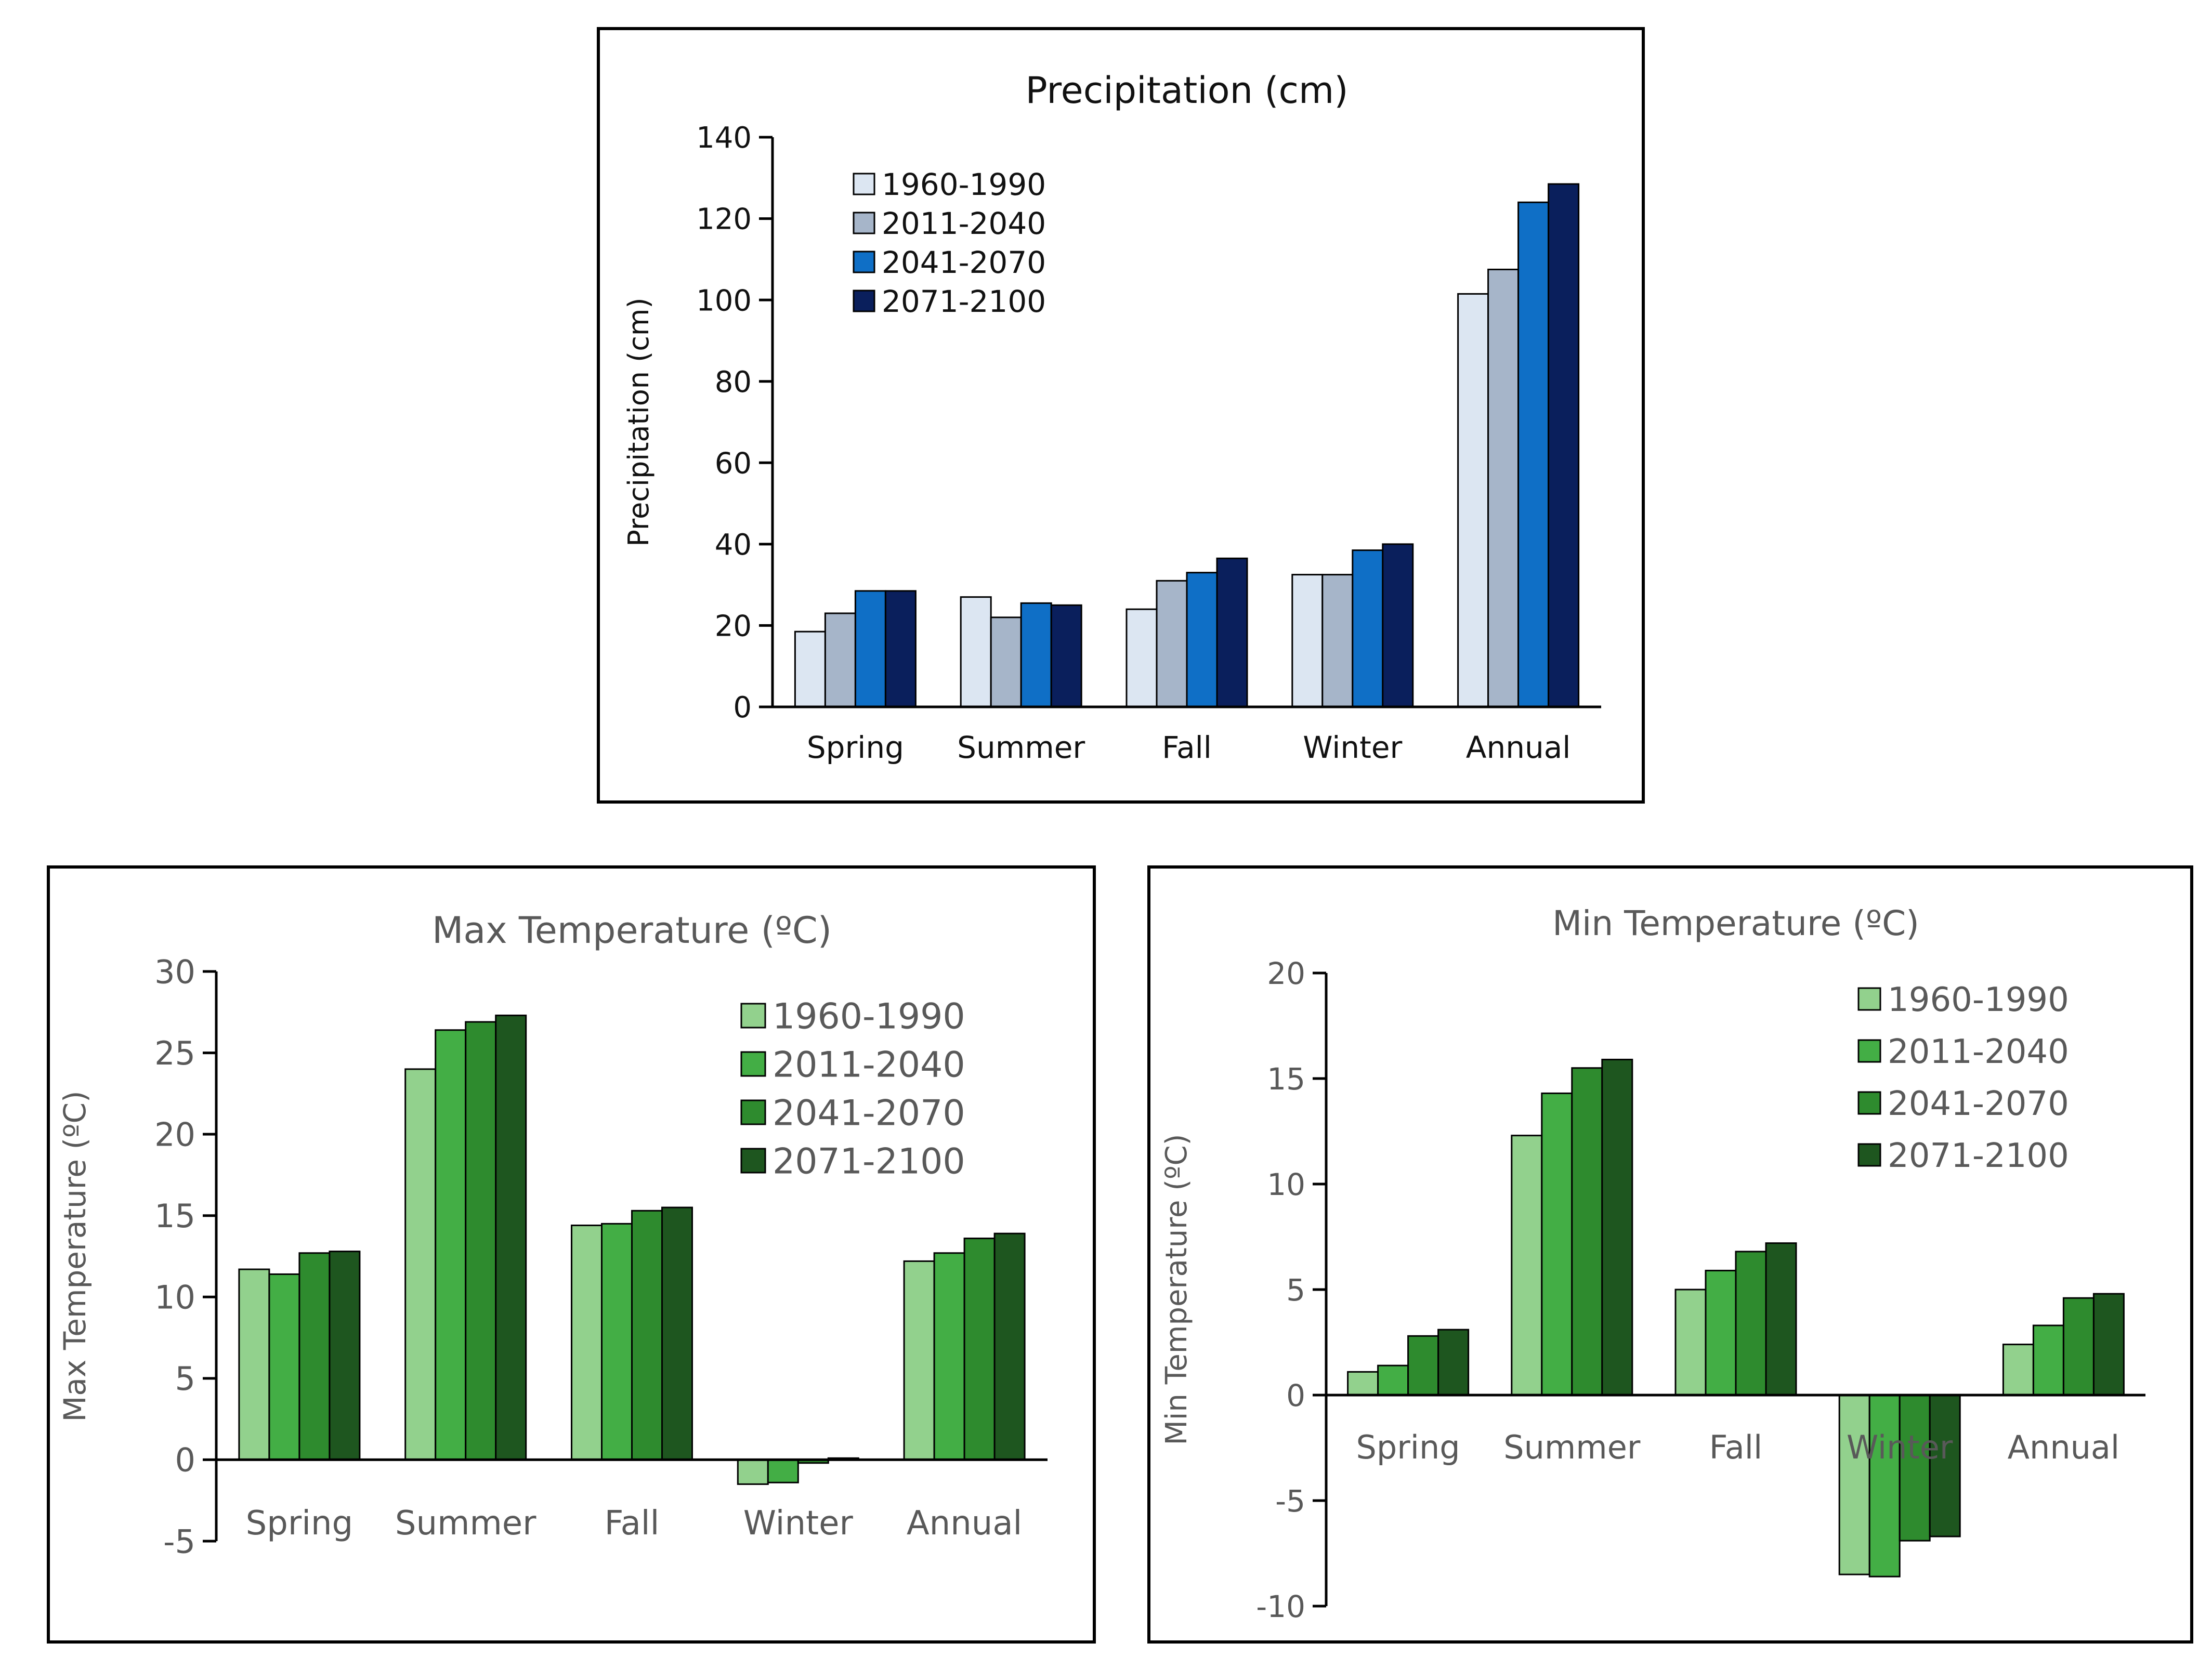  What do you see at coordinates (1735, 923) in the screenshot?
I see `chart-title: Min Temperature (ºC)` at bounding box center [1735, 923].